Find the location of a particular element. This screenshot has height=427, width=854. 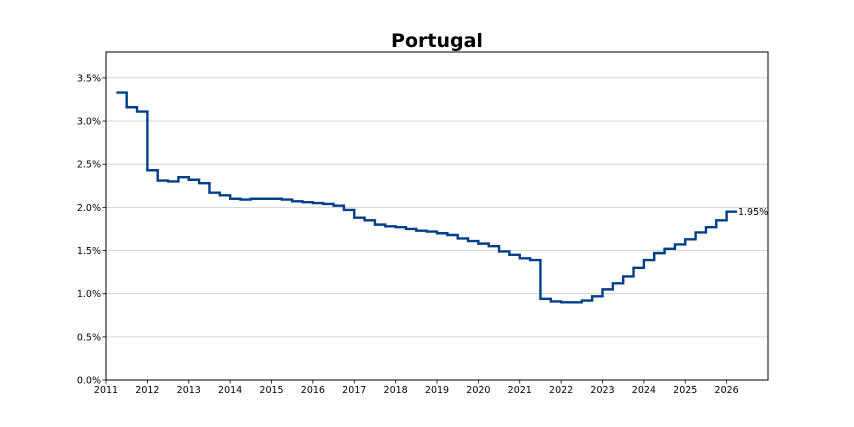

x-tick-label: 2025 is located at coordinates (685, 390).